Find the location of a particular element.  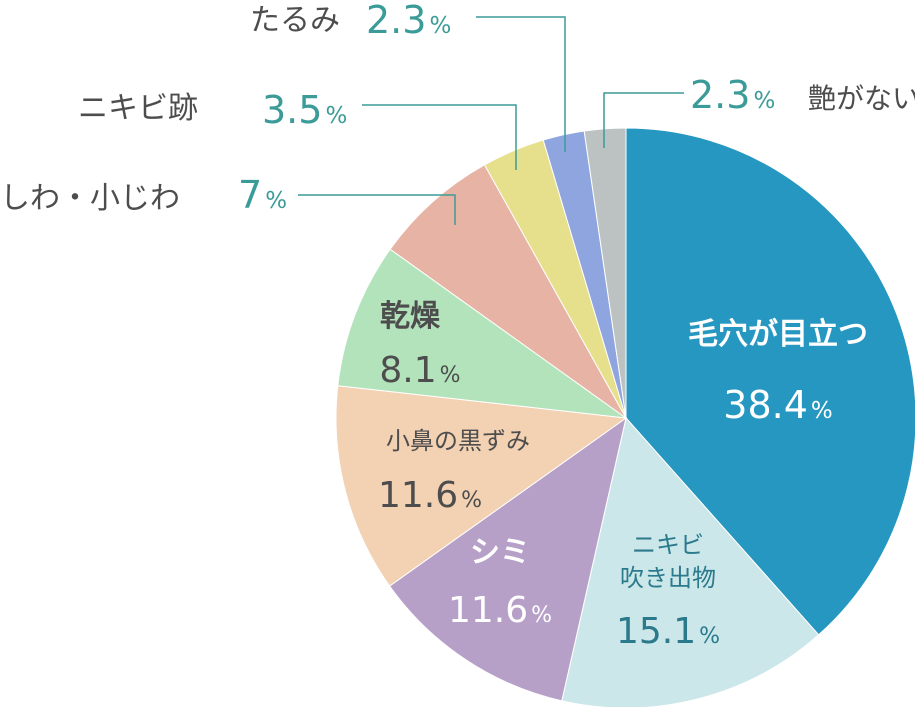

slice-value-label: 7% is located at coordinates (262, 195).